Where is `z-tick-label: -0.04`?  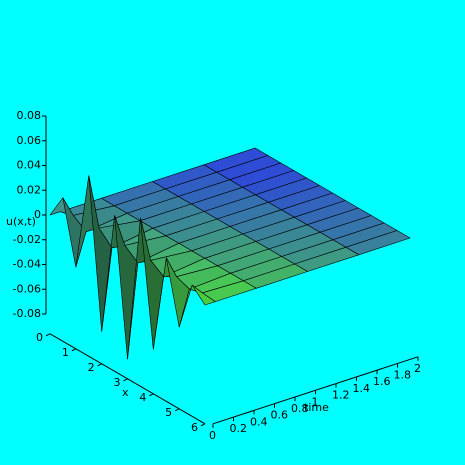
z-tick-label: -0.04 is located at coordinates (27, 264).